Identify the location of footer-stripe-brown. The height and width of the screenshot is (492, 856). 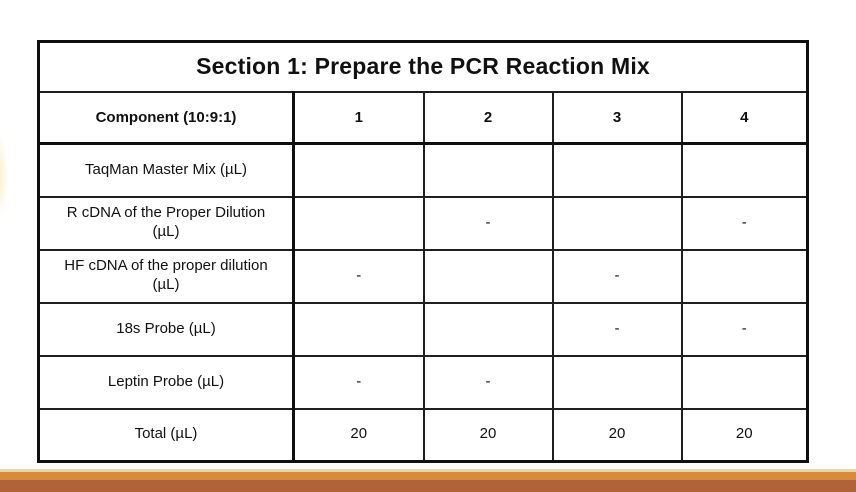
(428, 486).